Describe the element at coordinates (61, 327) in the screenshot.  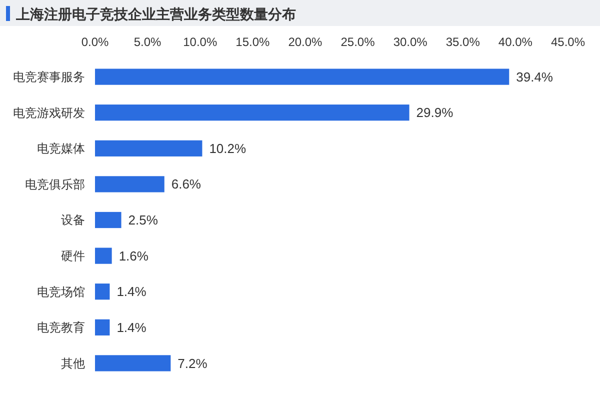
I see `y-tick-label: 电竞教育` at that location.